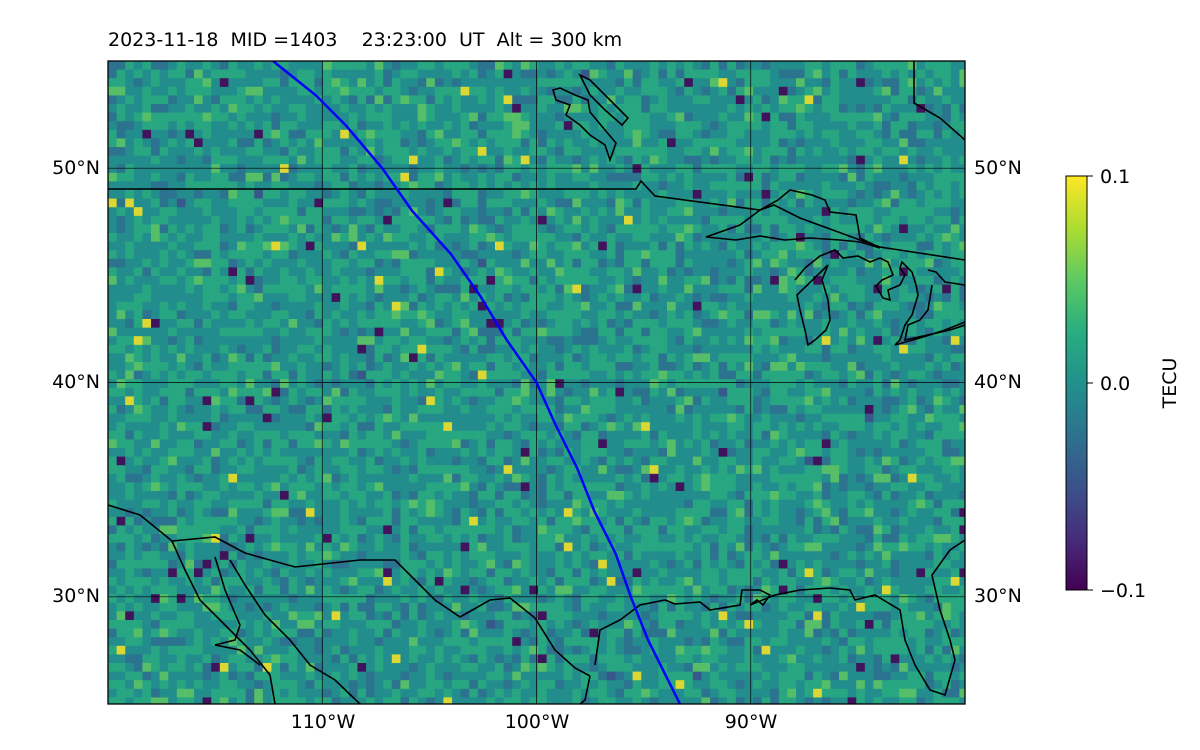  I want to click on island-north, so click(604, 100).